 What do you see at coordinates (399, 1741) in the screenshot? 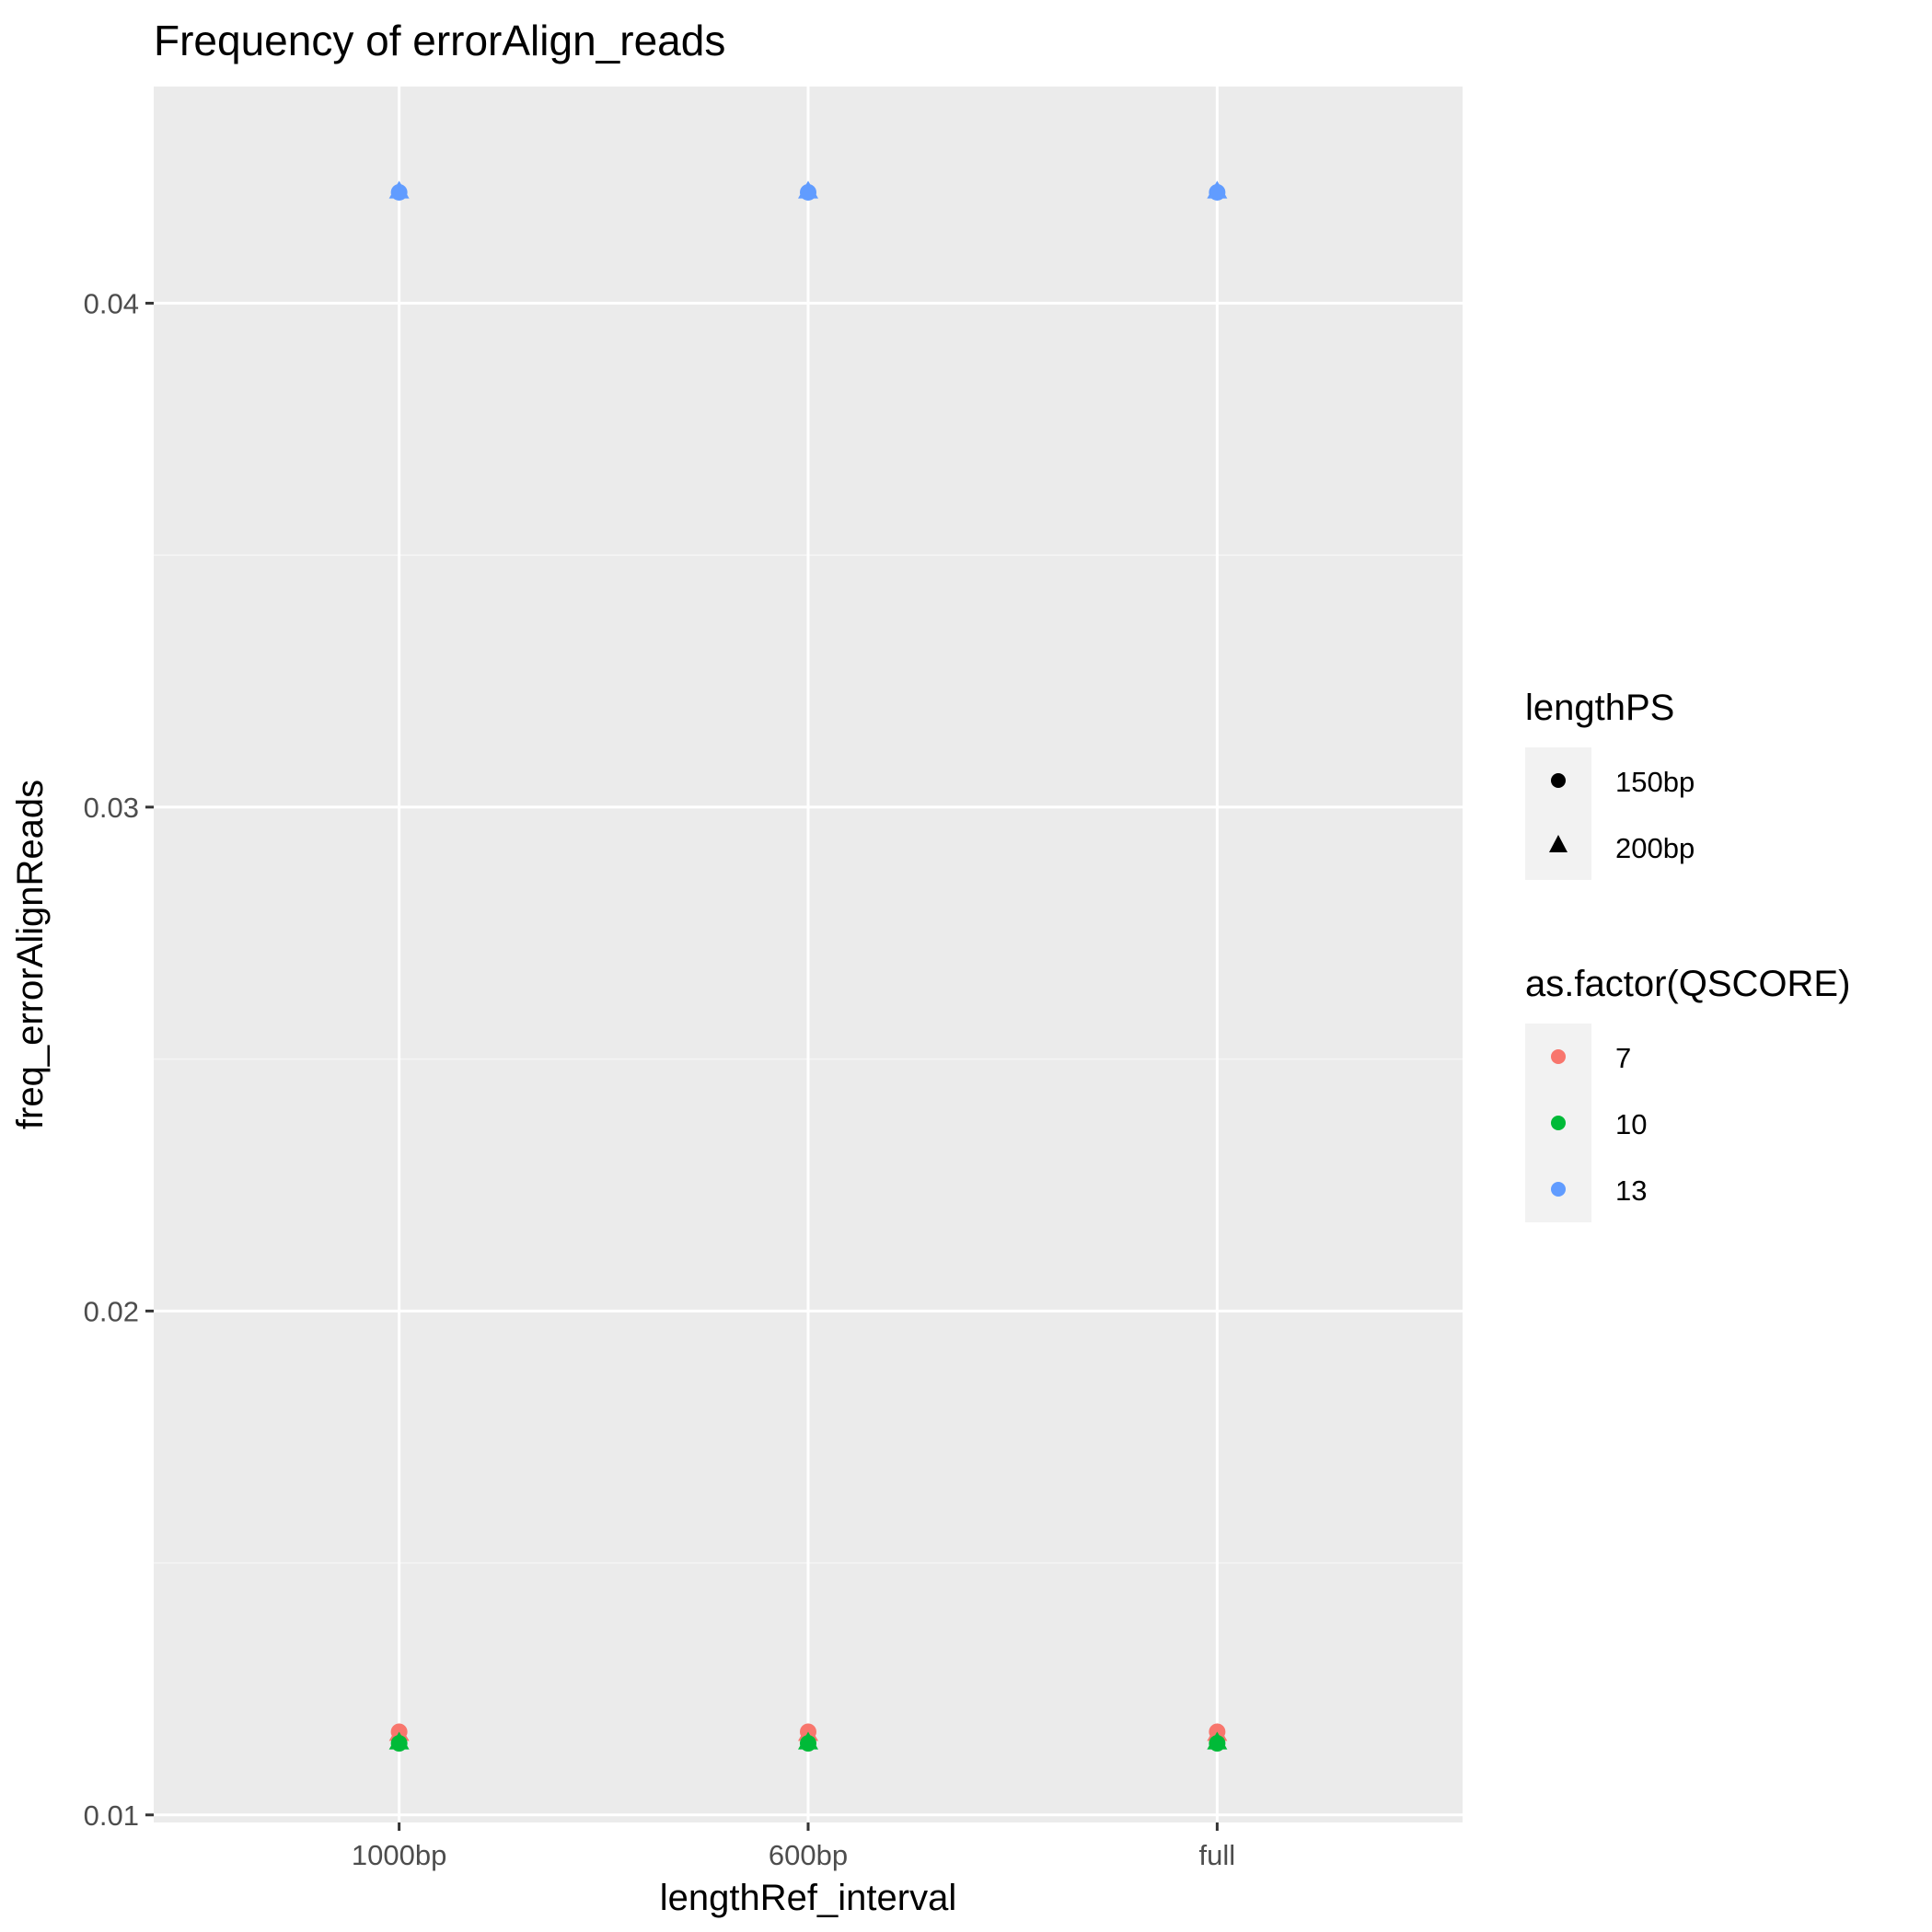
I see `point-q10-200bp-1000bp` at bounding box center [399, 1741].